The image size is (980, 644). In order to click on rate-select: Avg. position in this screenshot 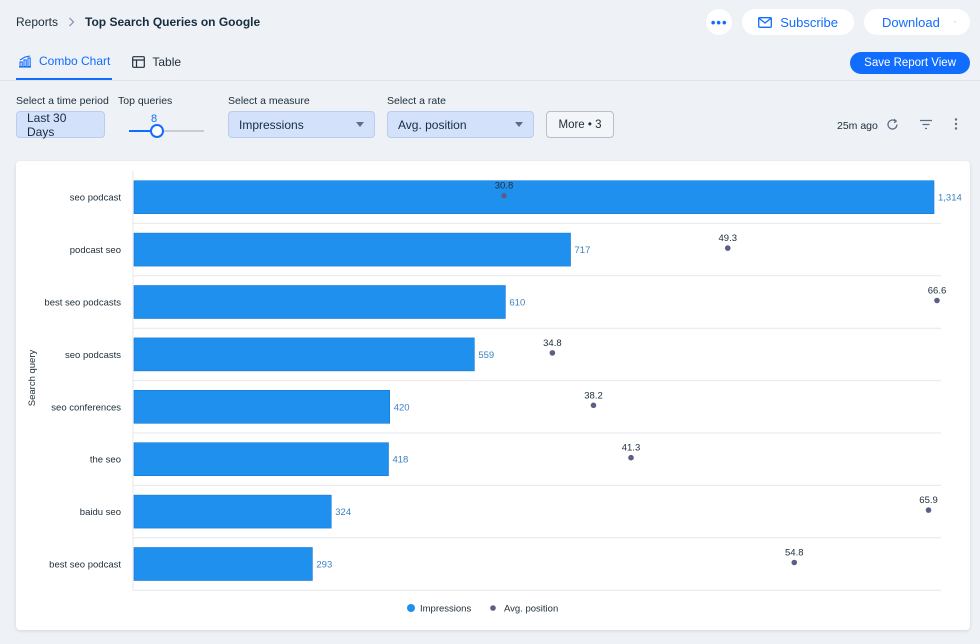, I will do `click(460, 124)`.